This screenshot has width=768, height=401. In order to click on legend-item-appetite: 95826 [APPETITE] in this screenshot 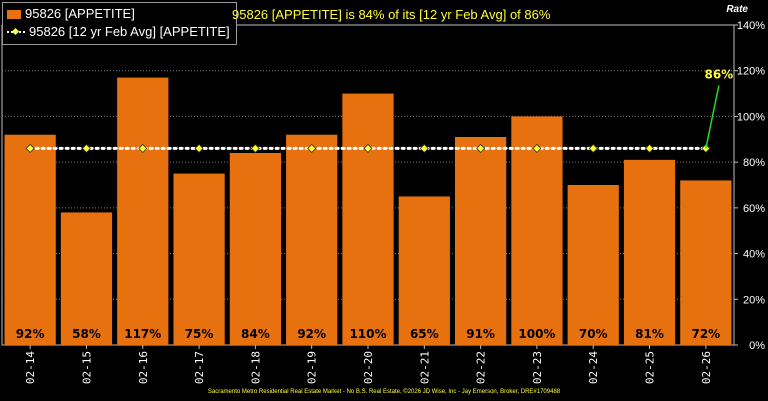, I will do `click(118, 14)`.